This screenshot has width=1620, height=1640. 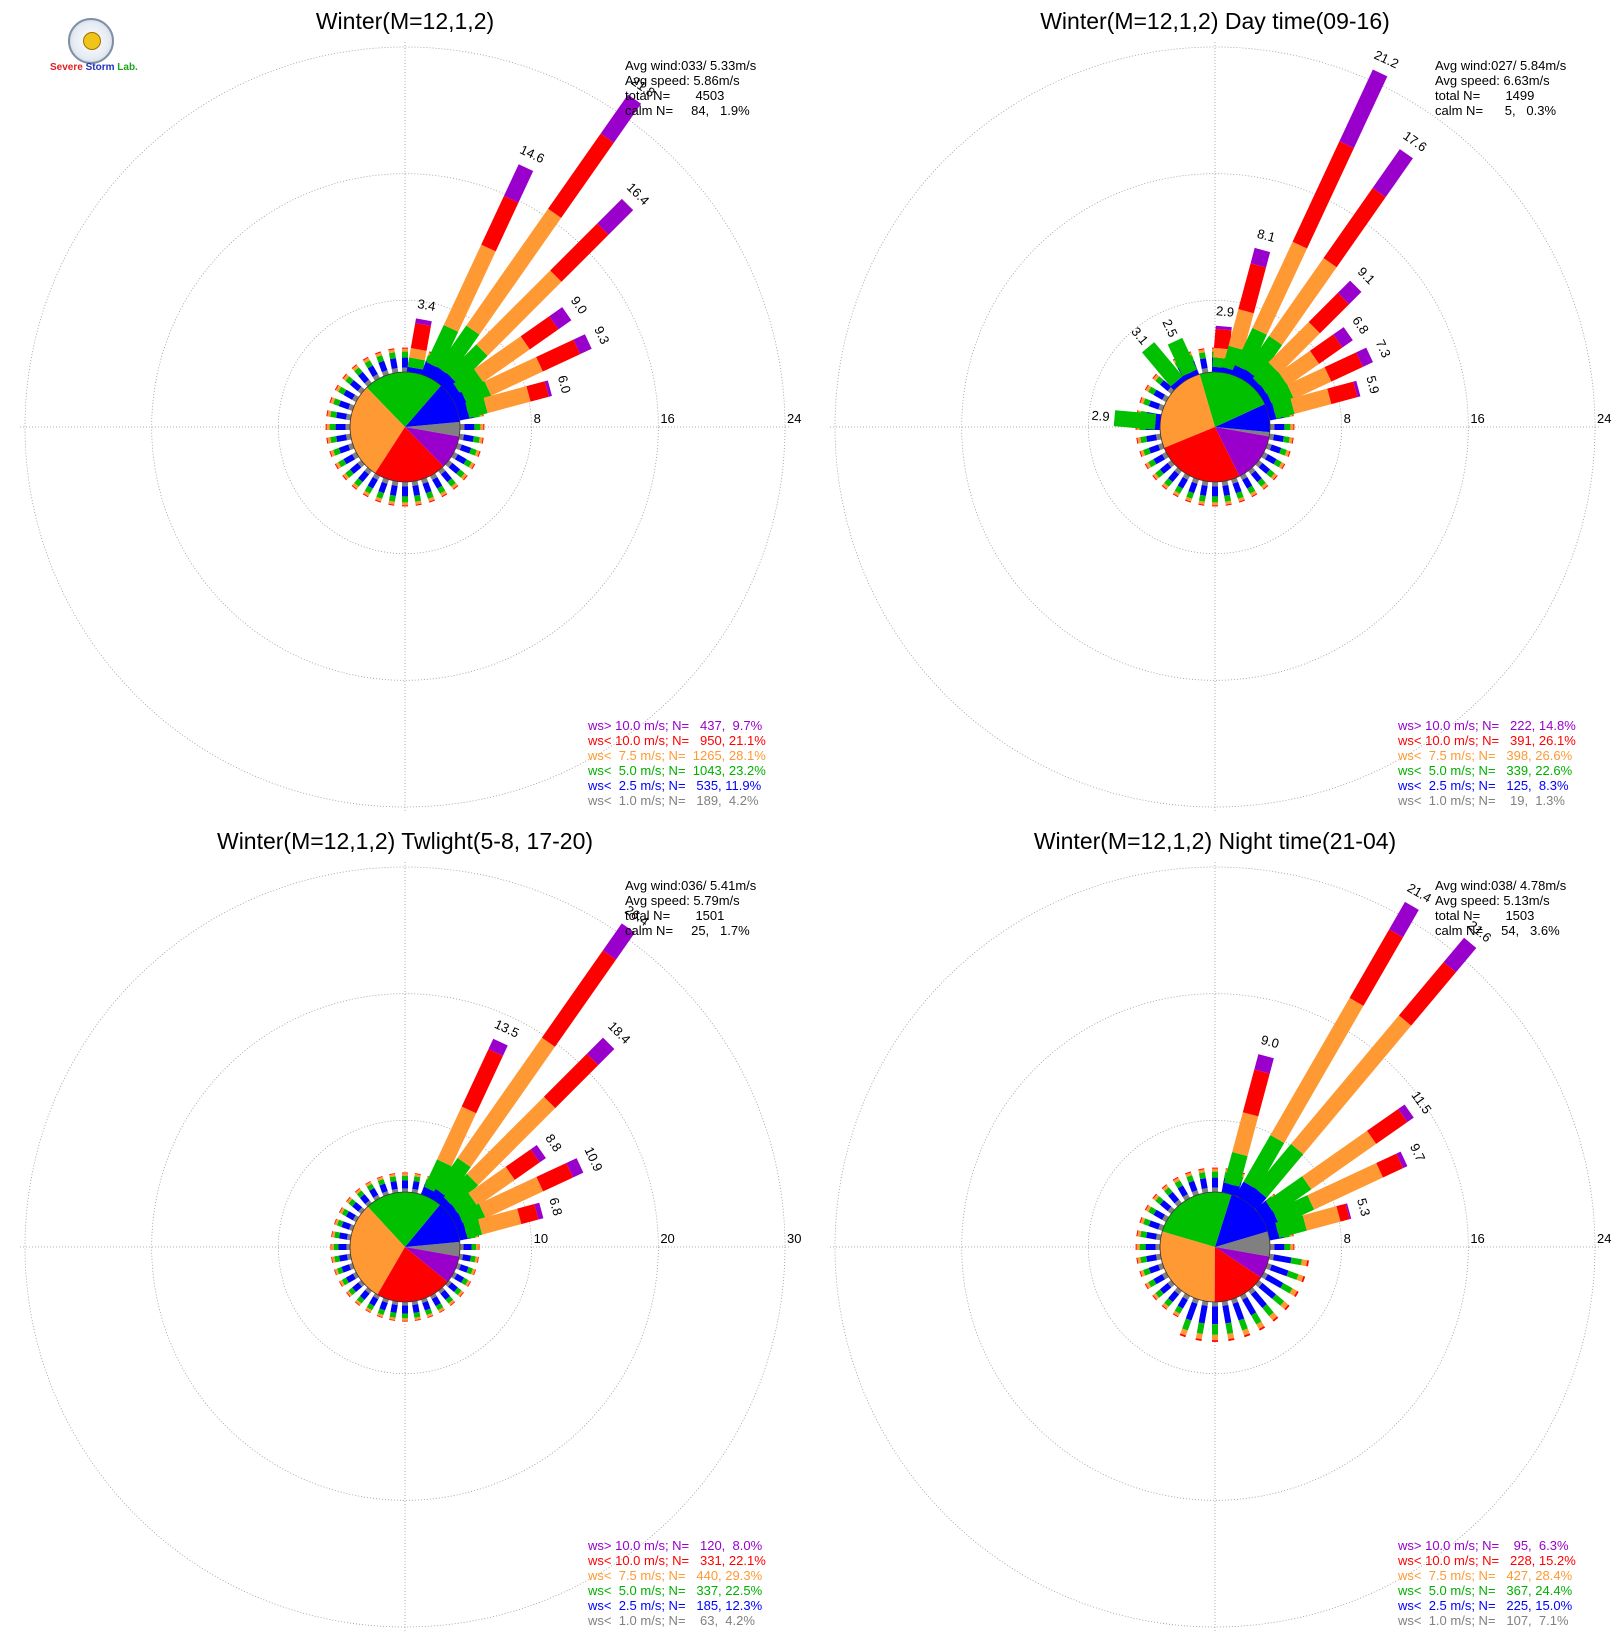 I want to click on ring-label: 10, so click(x=541, y=1238).